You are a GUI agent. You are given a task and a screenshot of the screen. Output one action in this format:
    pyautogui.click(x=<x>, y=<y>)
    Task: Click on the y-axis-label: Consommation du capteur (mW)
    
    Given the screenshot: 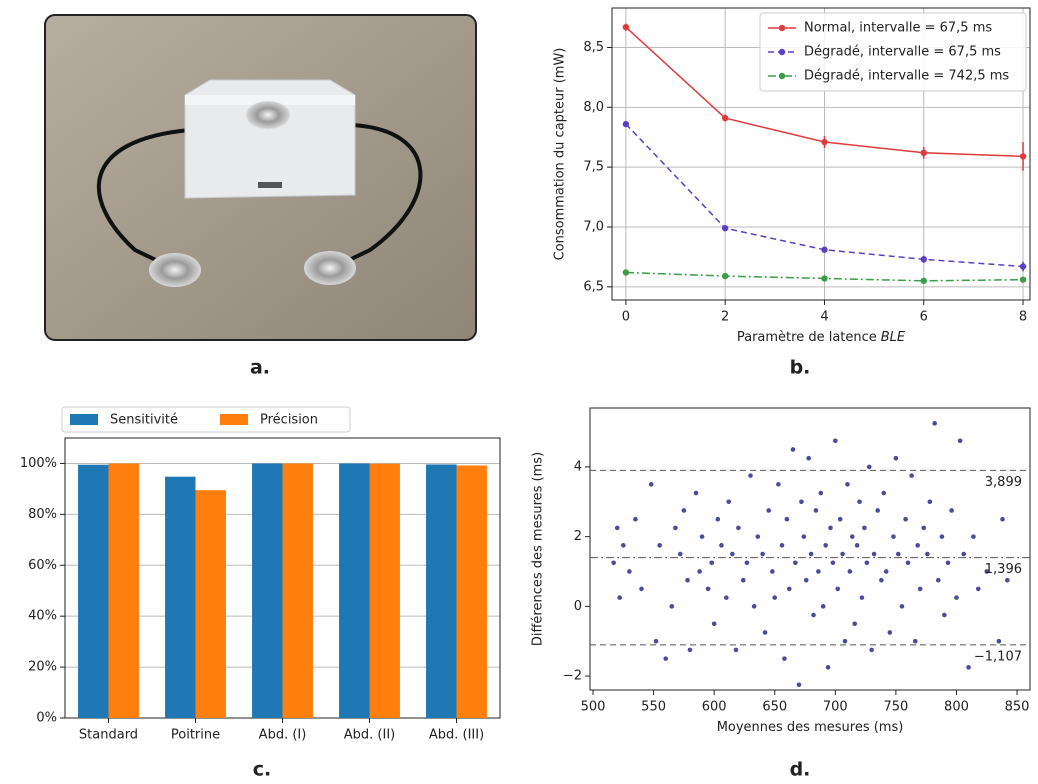 What is the action you would take?
    pyautogui.click(x=560, y=154)
    